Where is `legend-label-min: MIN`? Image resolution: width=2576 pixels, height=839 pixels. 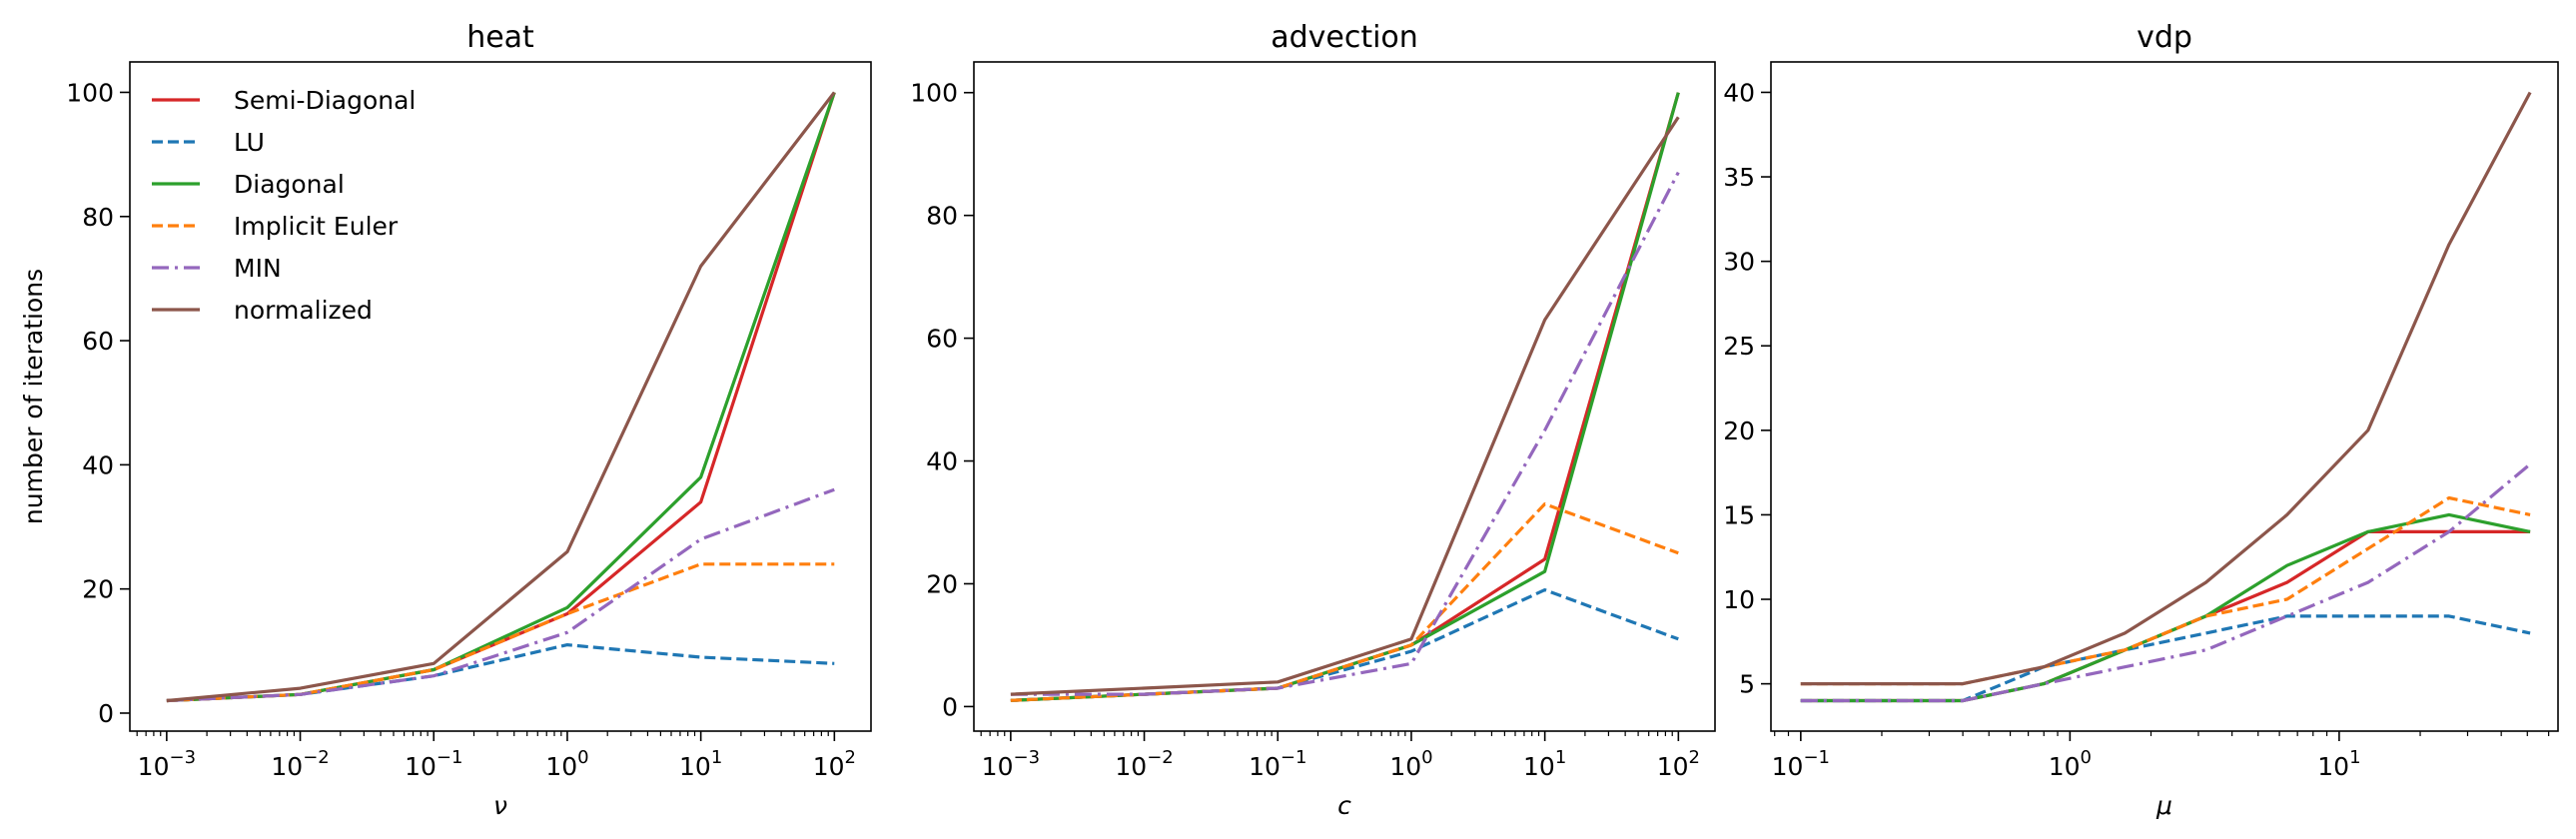
legend-label-min: MIN is located at coordinates (258, 268).